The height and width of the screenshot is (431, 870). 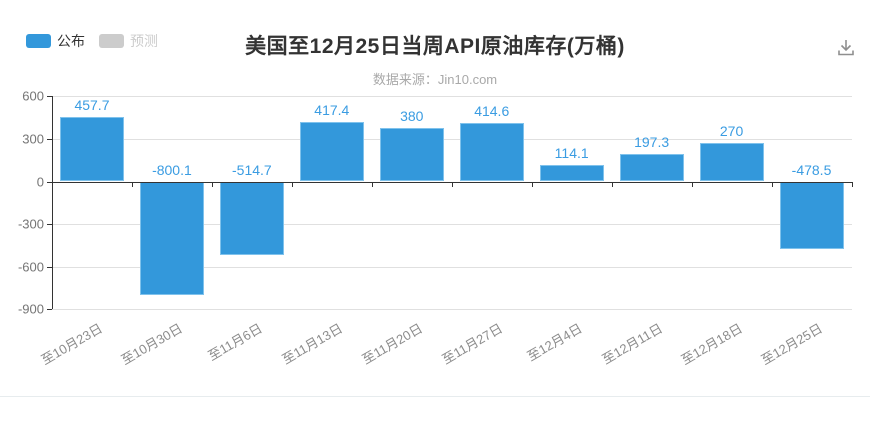 What do you see at coordinates (492, 110) in the screenshot?
I see `bar-value-label: 414.6` at bounding box center [492, 110].